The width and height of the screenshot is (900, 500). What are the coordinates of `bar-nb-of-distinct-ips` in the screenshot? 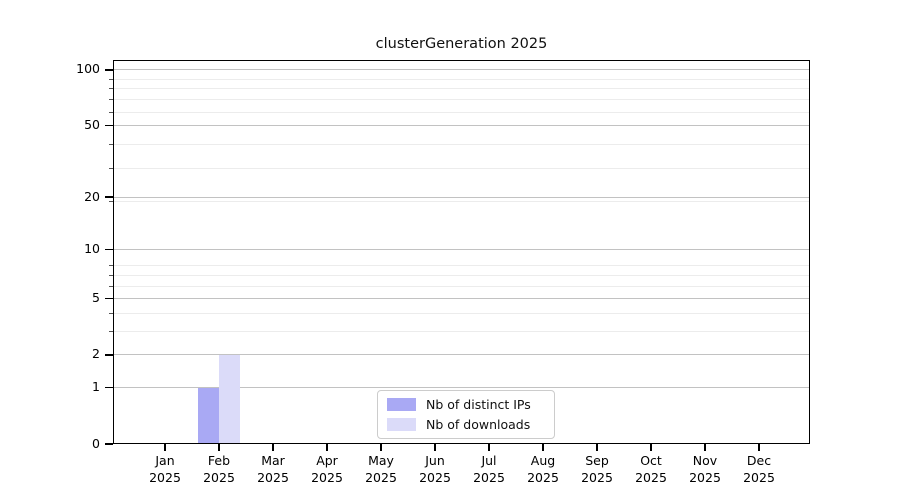 It's located at (208, 416).